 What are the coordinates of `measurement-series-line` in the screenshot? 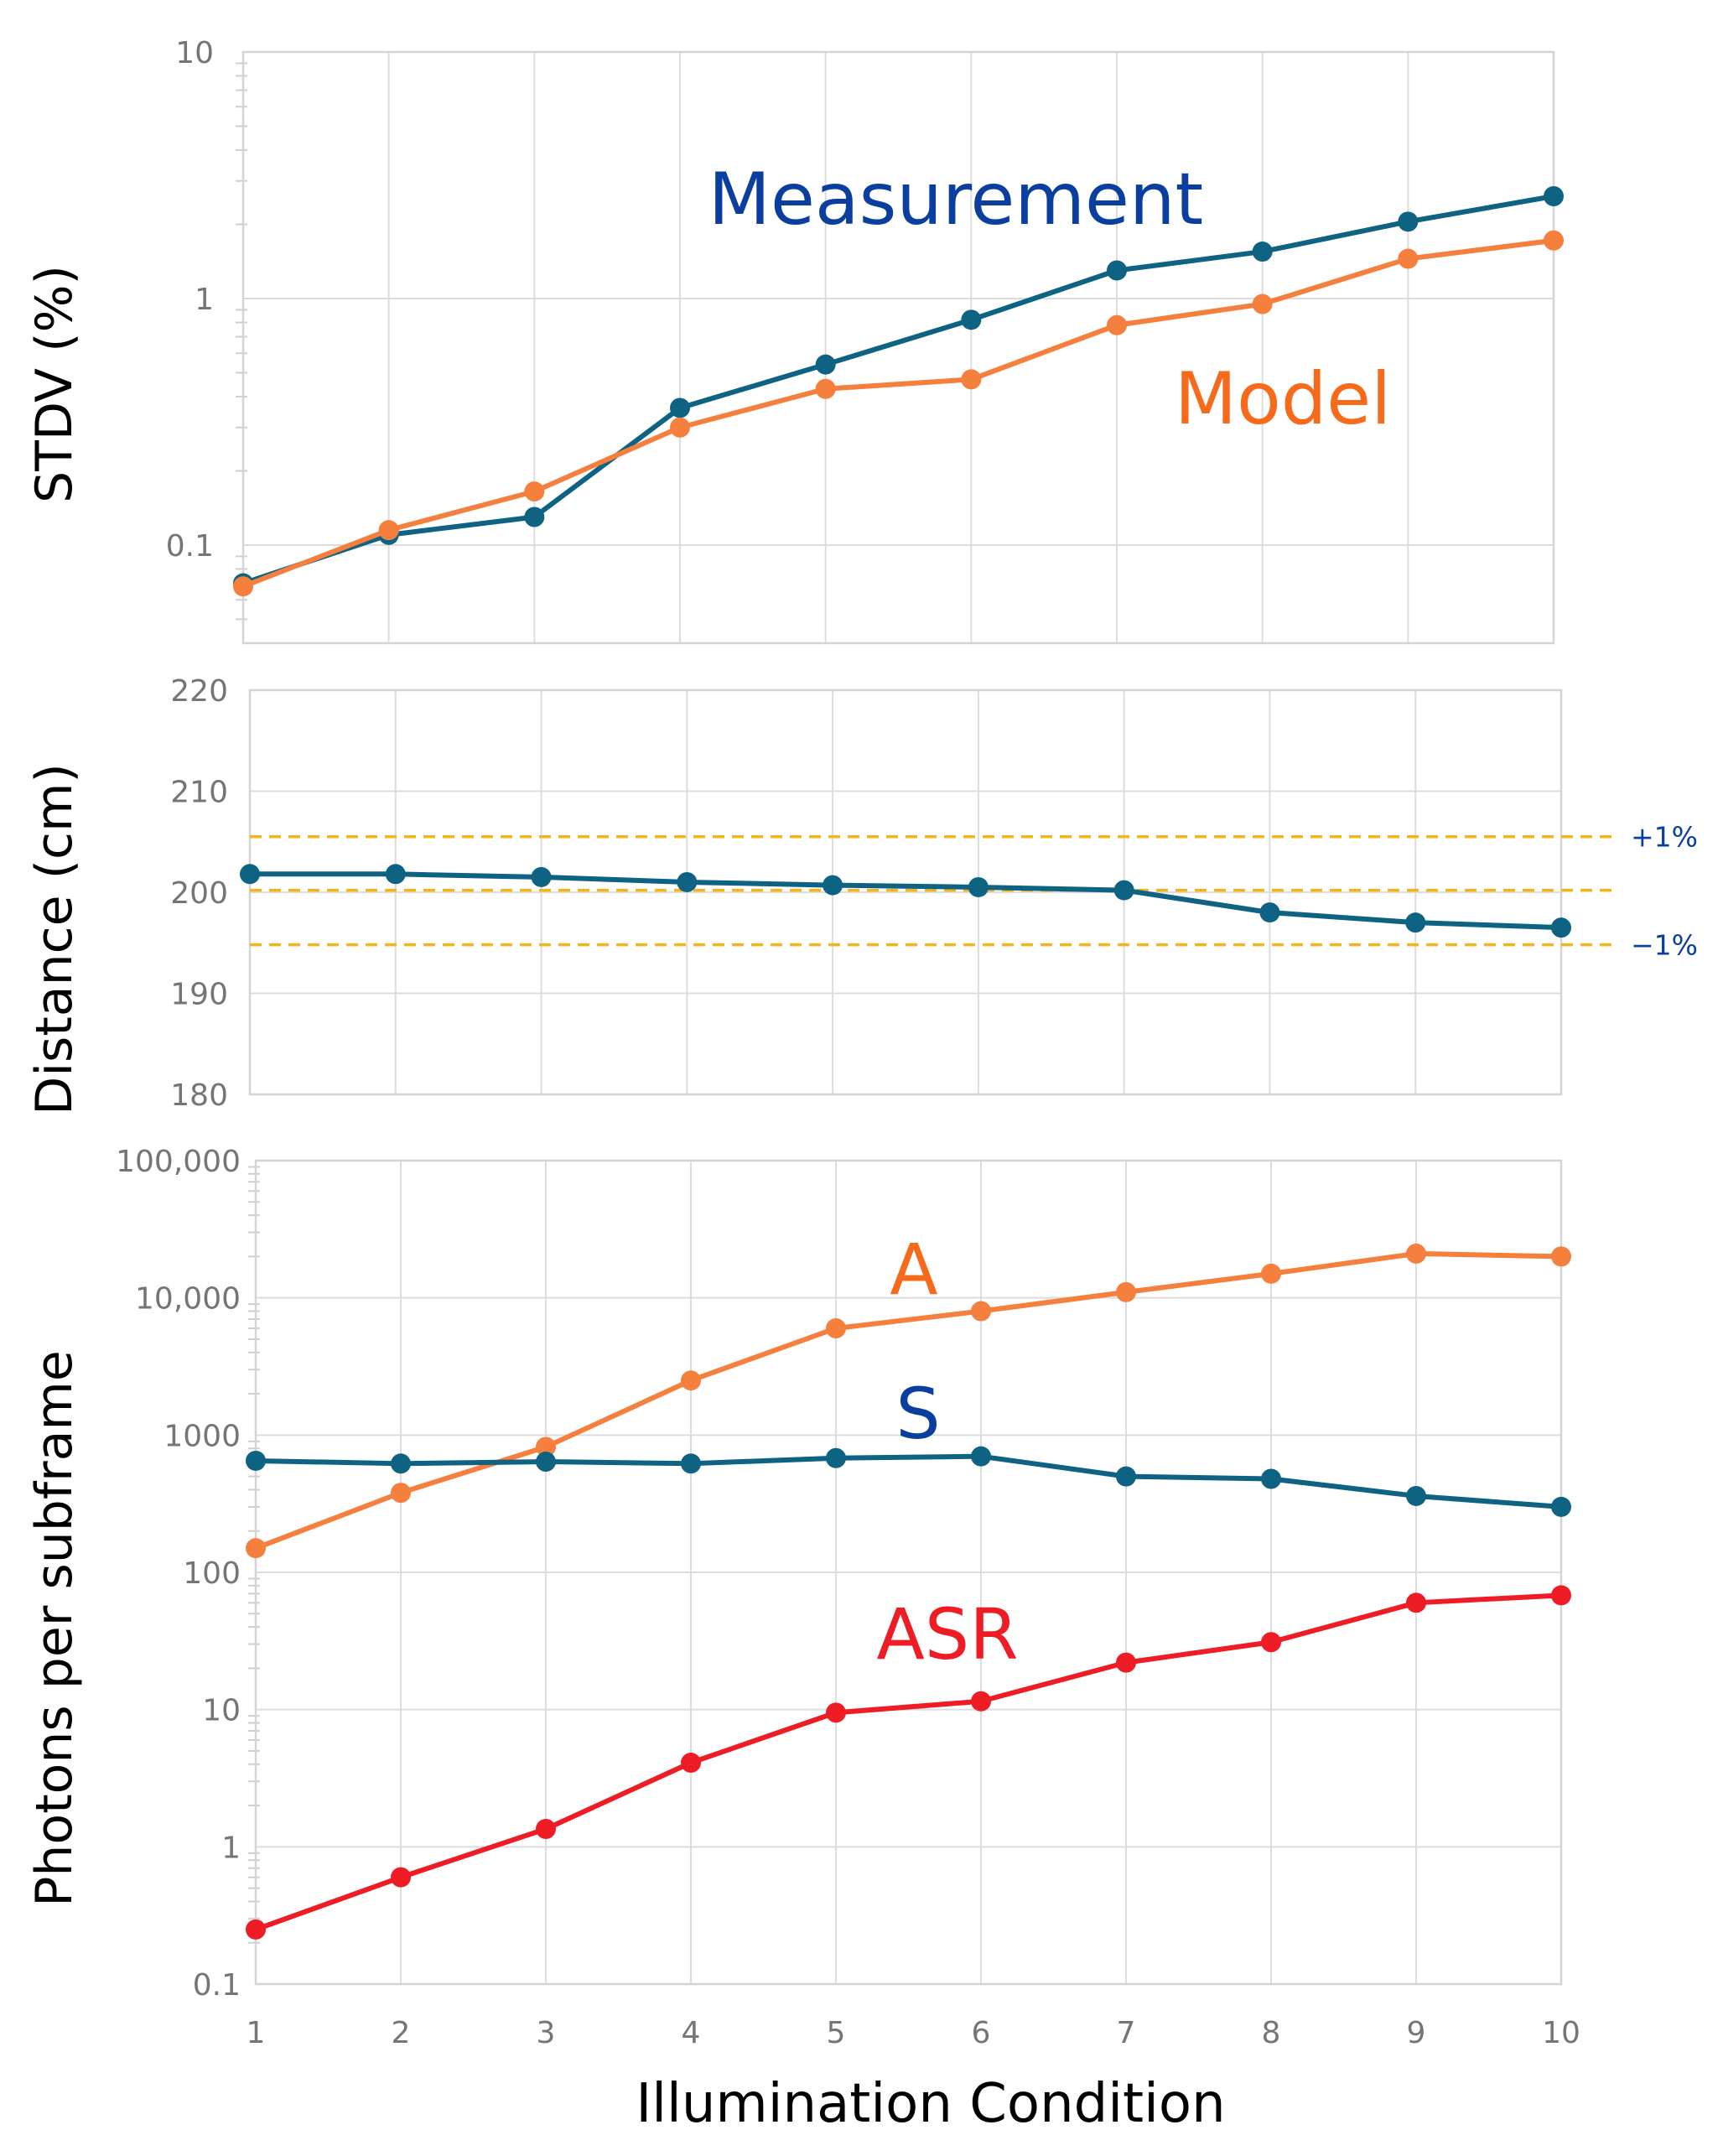 It's located at (899, 390).